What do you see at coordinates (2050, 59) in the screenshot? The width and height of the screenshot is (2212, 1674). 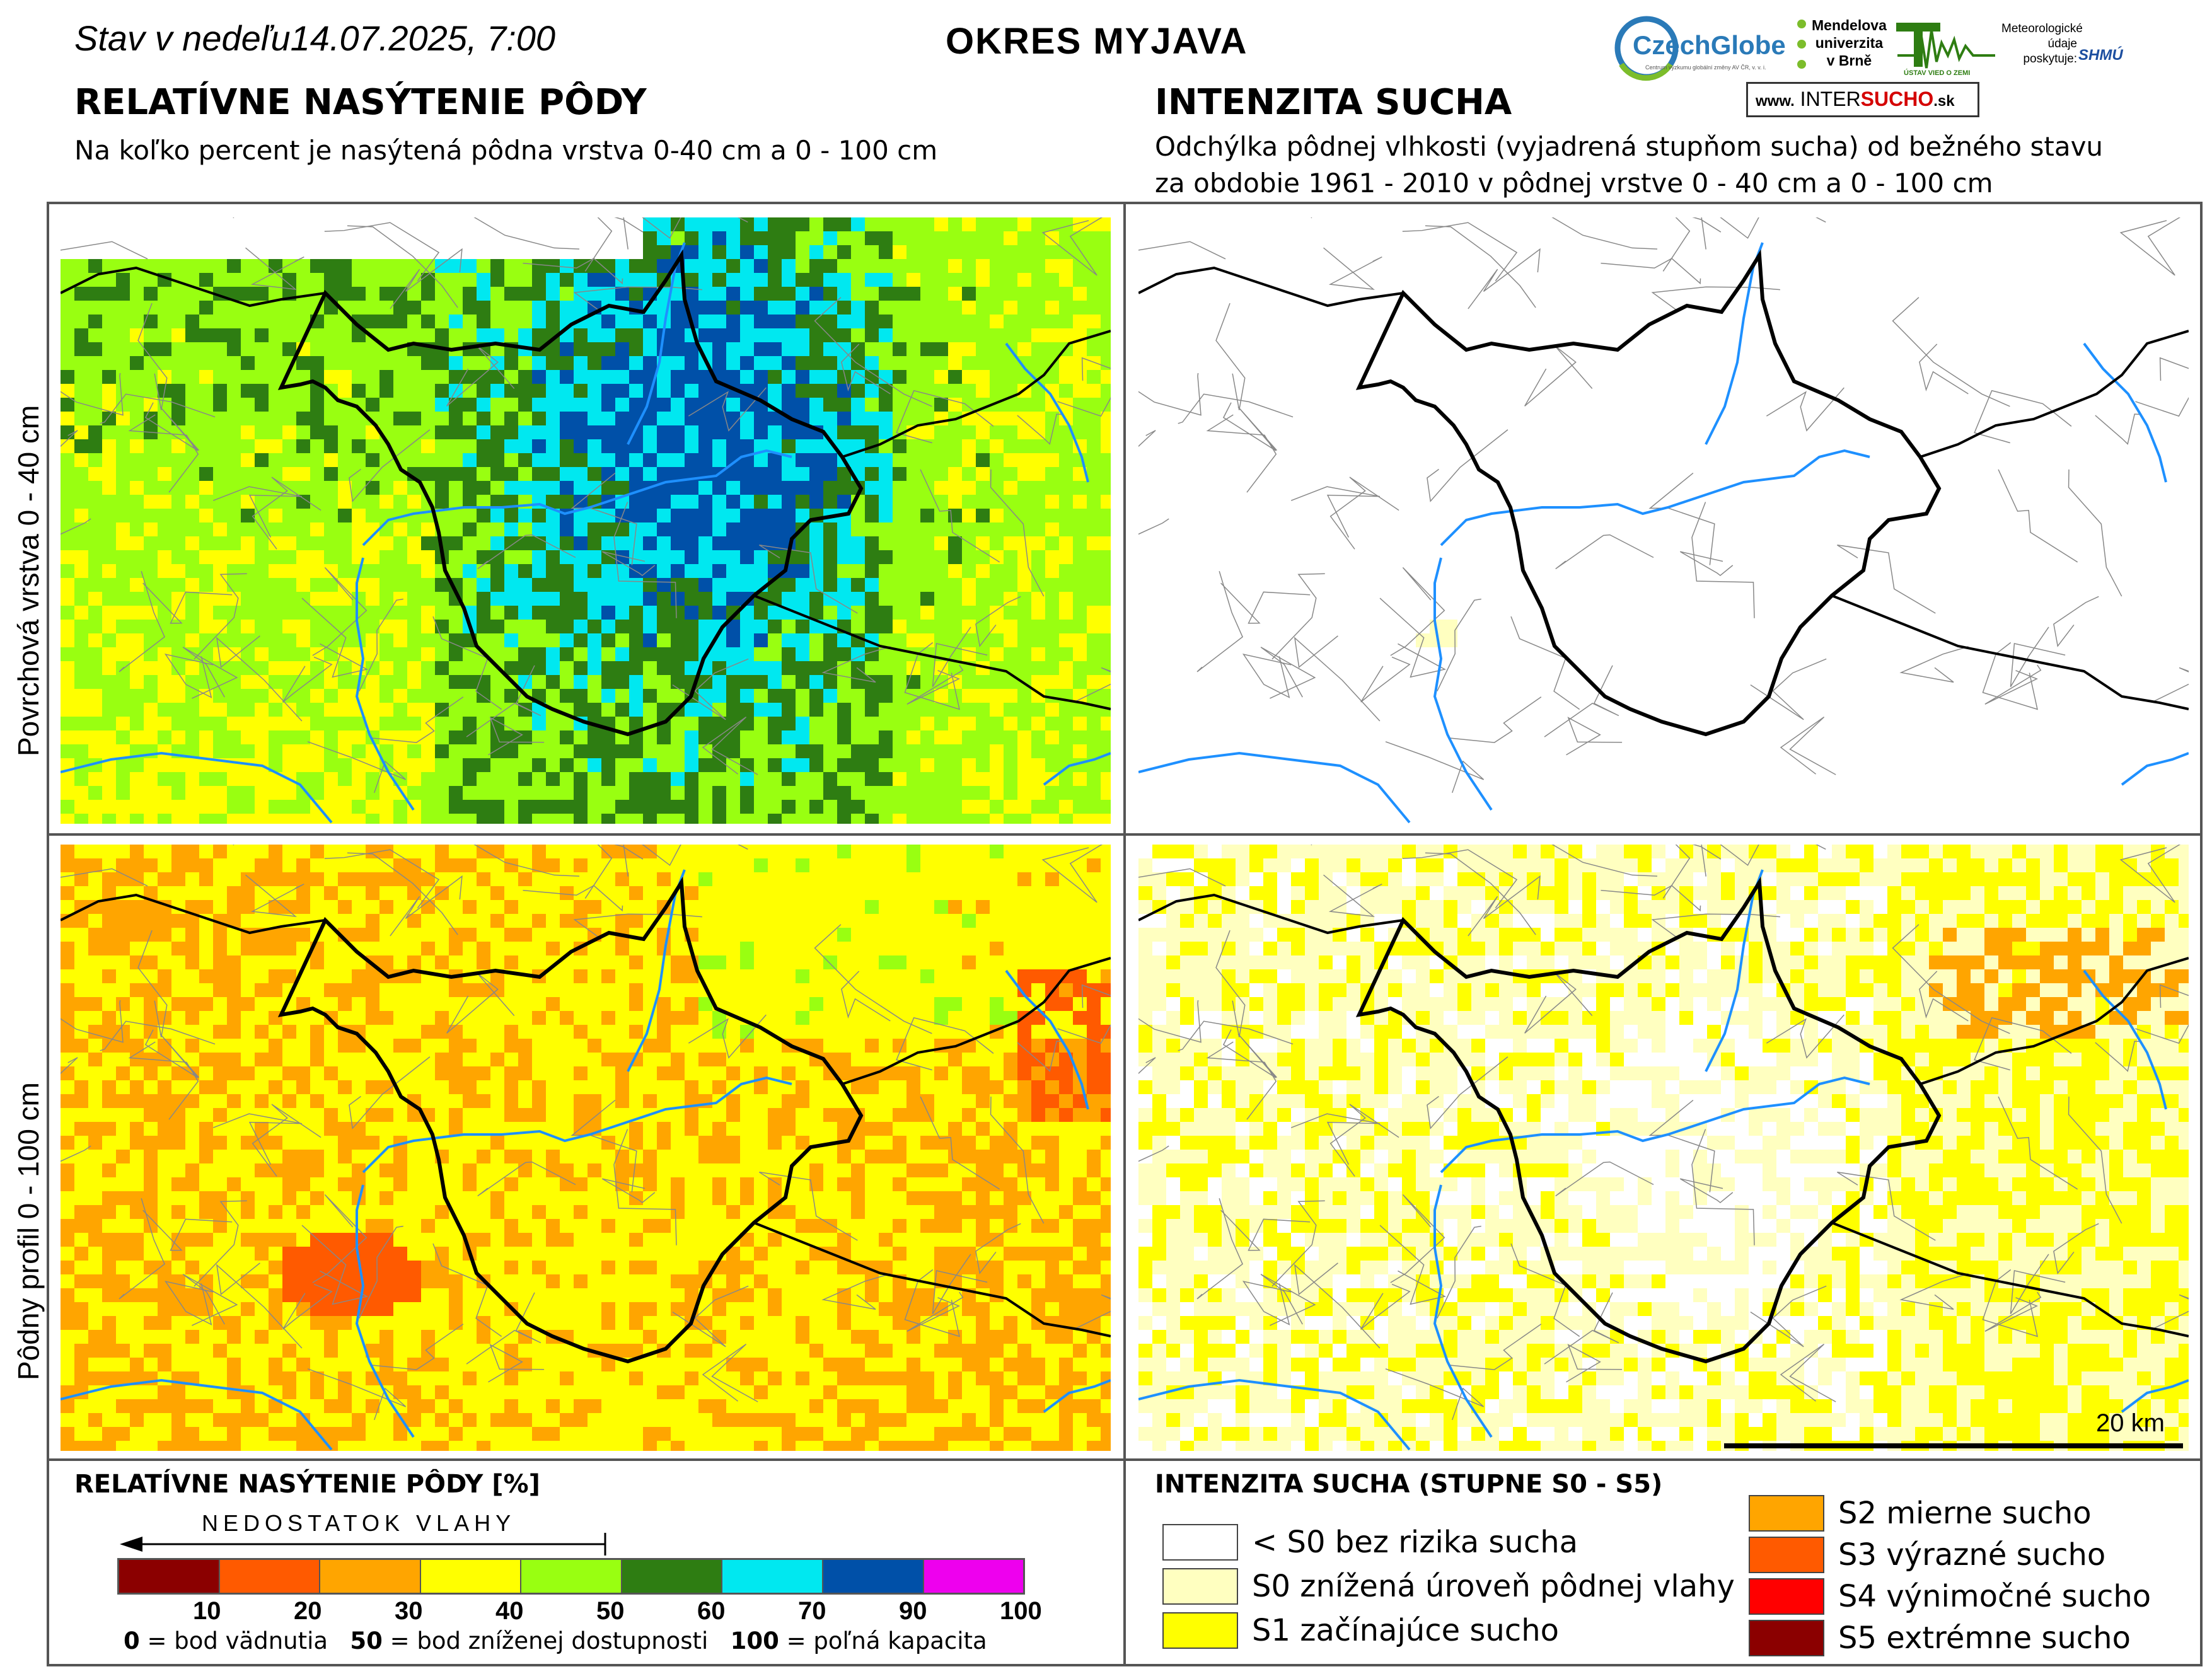 I see `meteo-line-3: poskytuje:` at bounding box center [2050, 59].